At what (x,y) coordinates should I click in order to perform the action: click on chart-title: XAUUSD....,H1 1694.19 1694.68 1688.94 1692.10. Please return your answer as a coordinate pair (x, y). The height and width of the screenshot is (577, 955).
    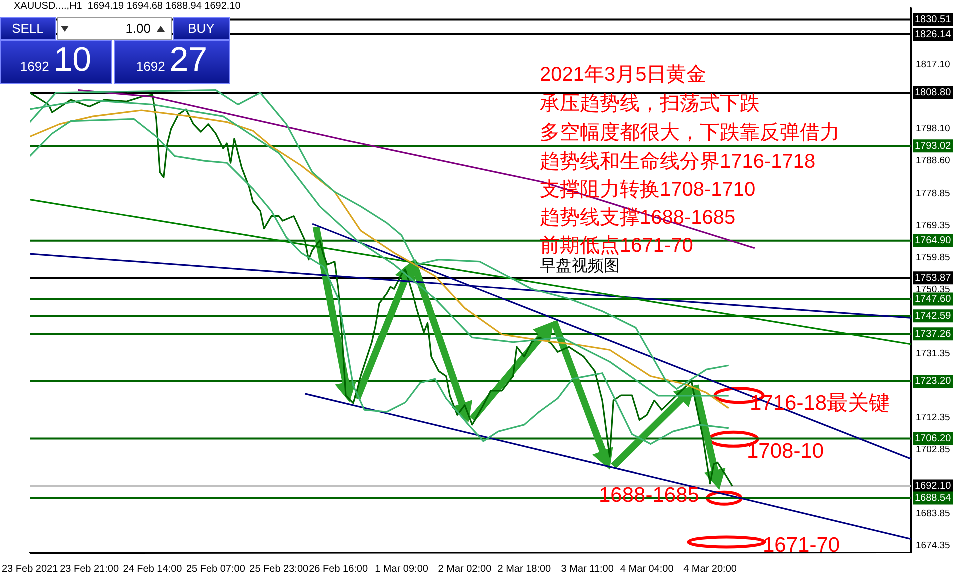
    Looking at the image, I should click on (127, 6).